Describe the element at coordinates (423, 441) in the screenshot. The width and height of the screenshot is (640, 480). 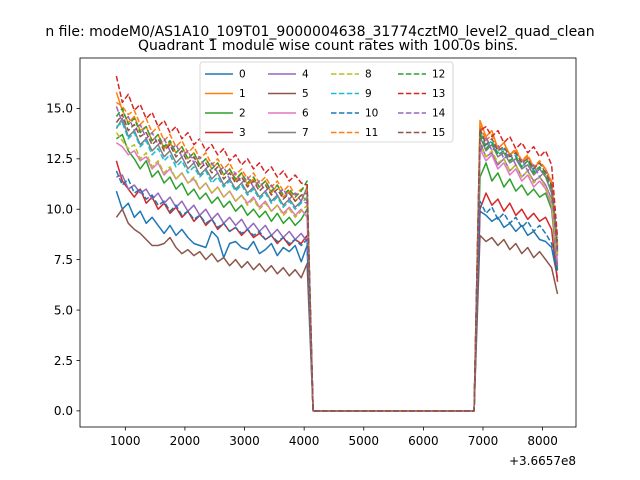
I see `x-tick-label: 6000` at that location.